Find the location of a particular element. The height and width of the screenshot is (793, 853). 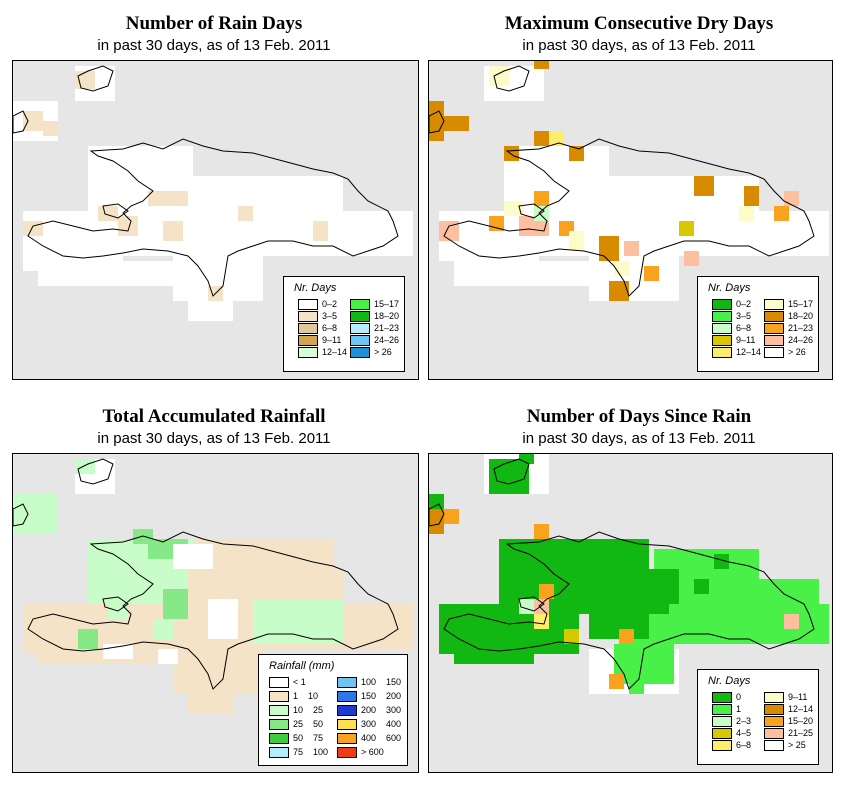

legend-label: 10 25 is located at coordinates (308, 710).